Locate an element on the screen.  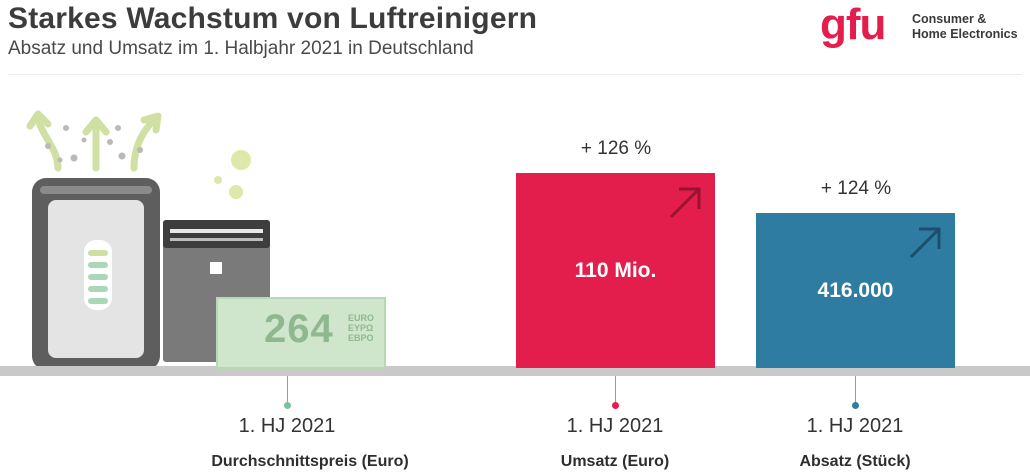
period-label-price: 1. HJ 2021 is located at coordinates (287, 426).